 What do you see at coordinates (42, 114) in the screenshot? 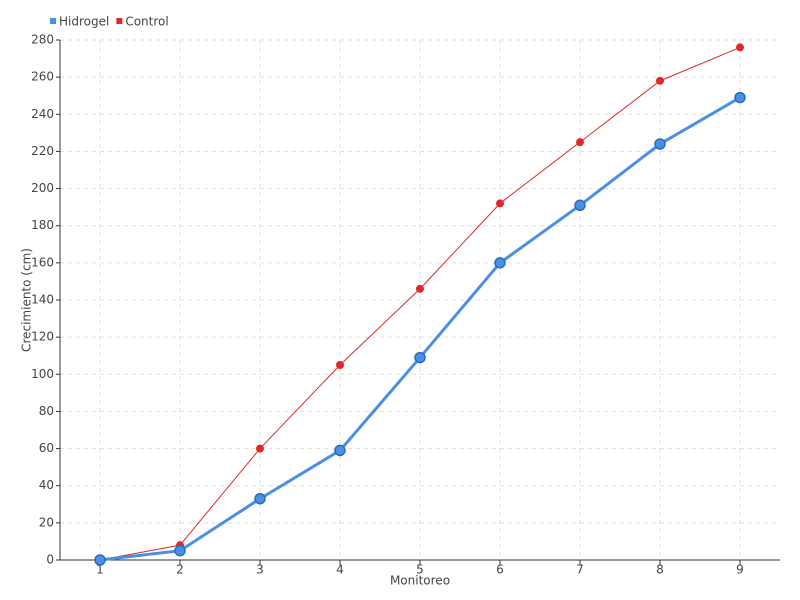
I see `y-tick-label: 240` at bounding box center [42, 114].